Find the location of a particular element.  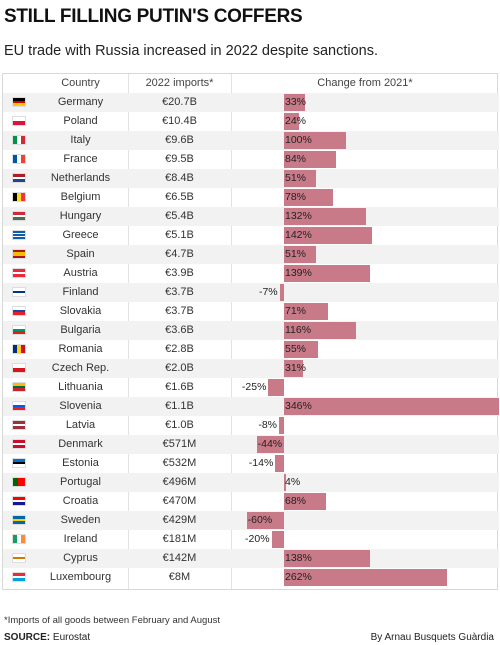

country-name: France is located at coordinates (80, 159).